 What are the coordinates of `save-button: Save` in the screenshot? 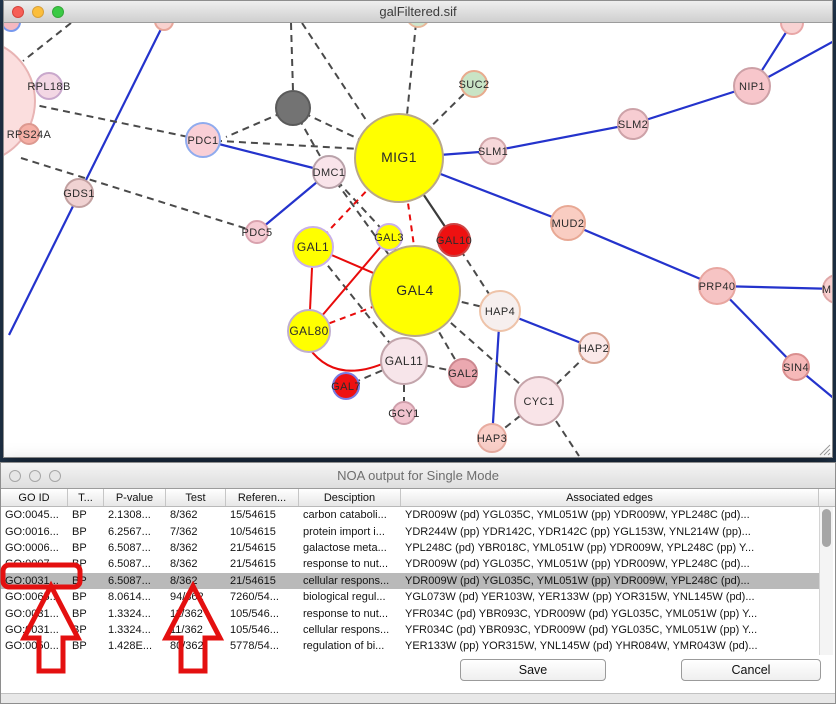 It's located at (533, 670).